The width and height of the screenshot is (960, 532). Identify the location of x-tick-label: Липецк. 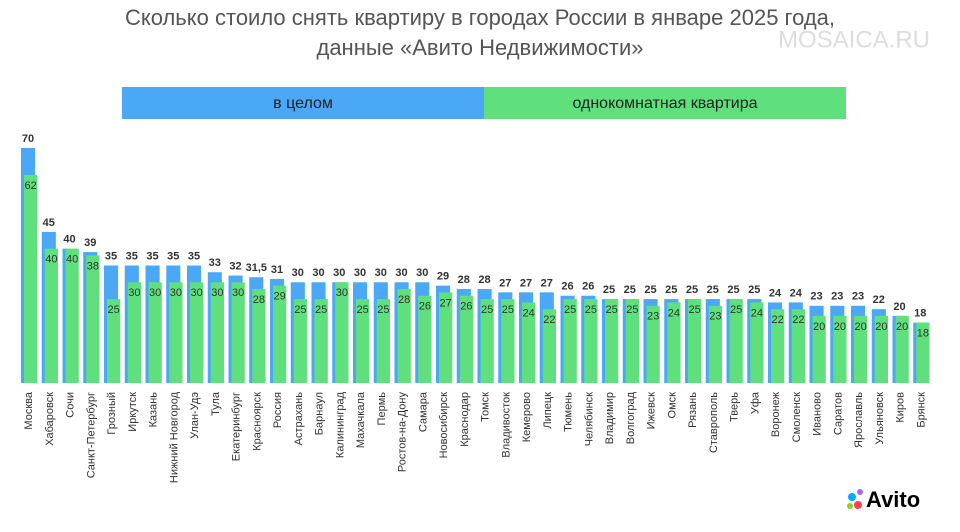
(548, 410).